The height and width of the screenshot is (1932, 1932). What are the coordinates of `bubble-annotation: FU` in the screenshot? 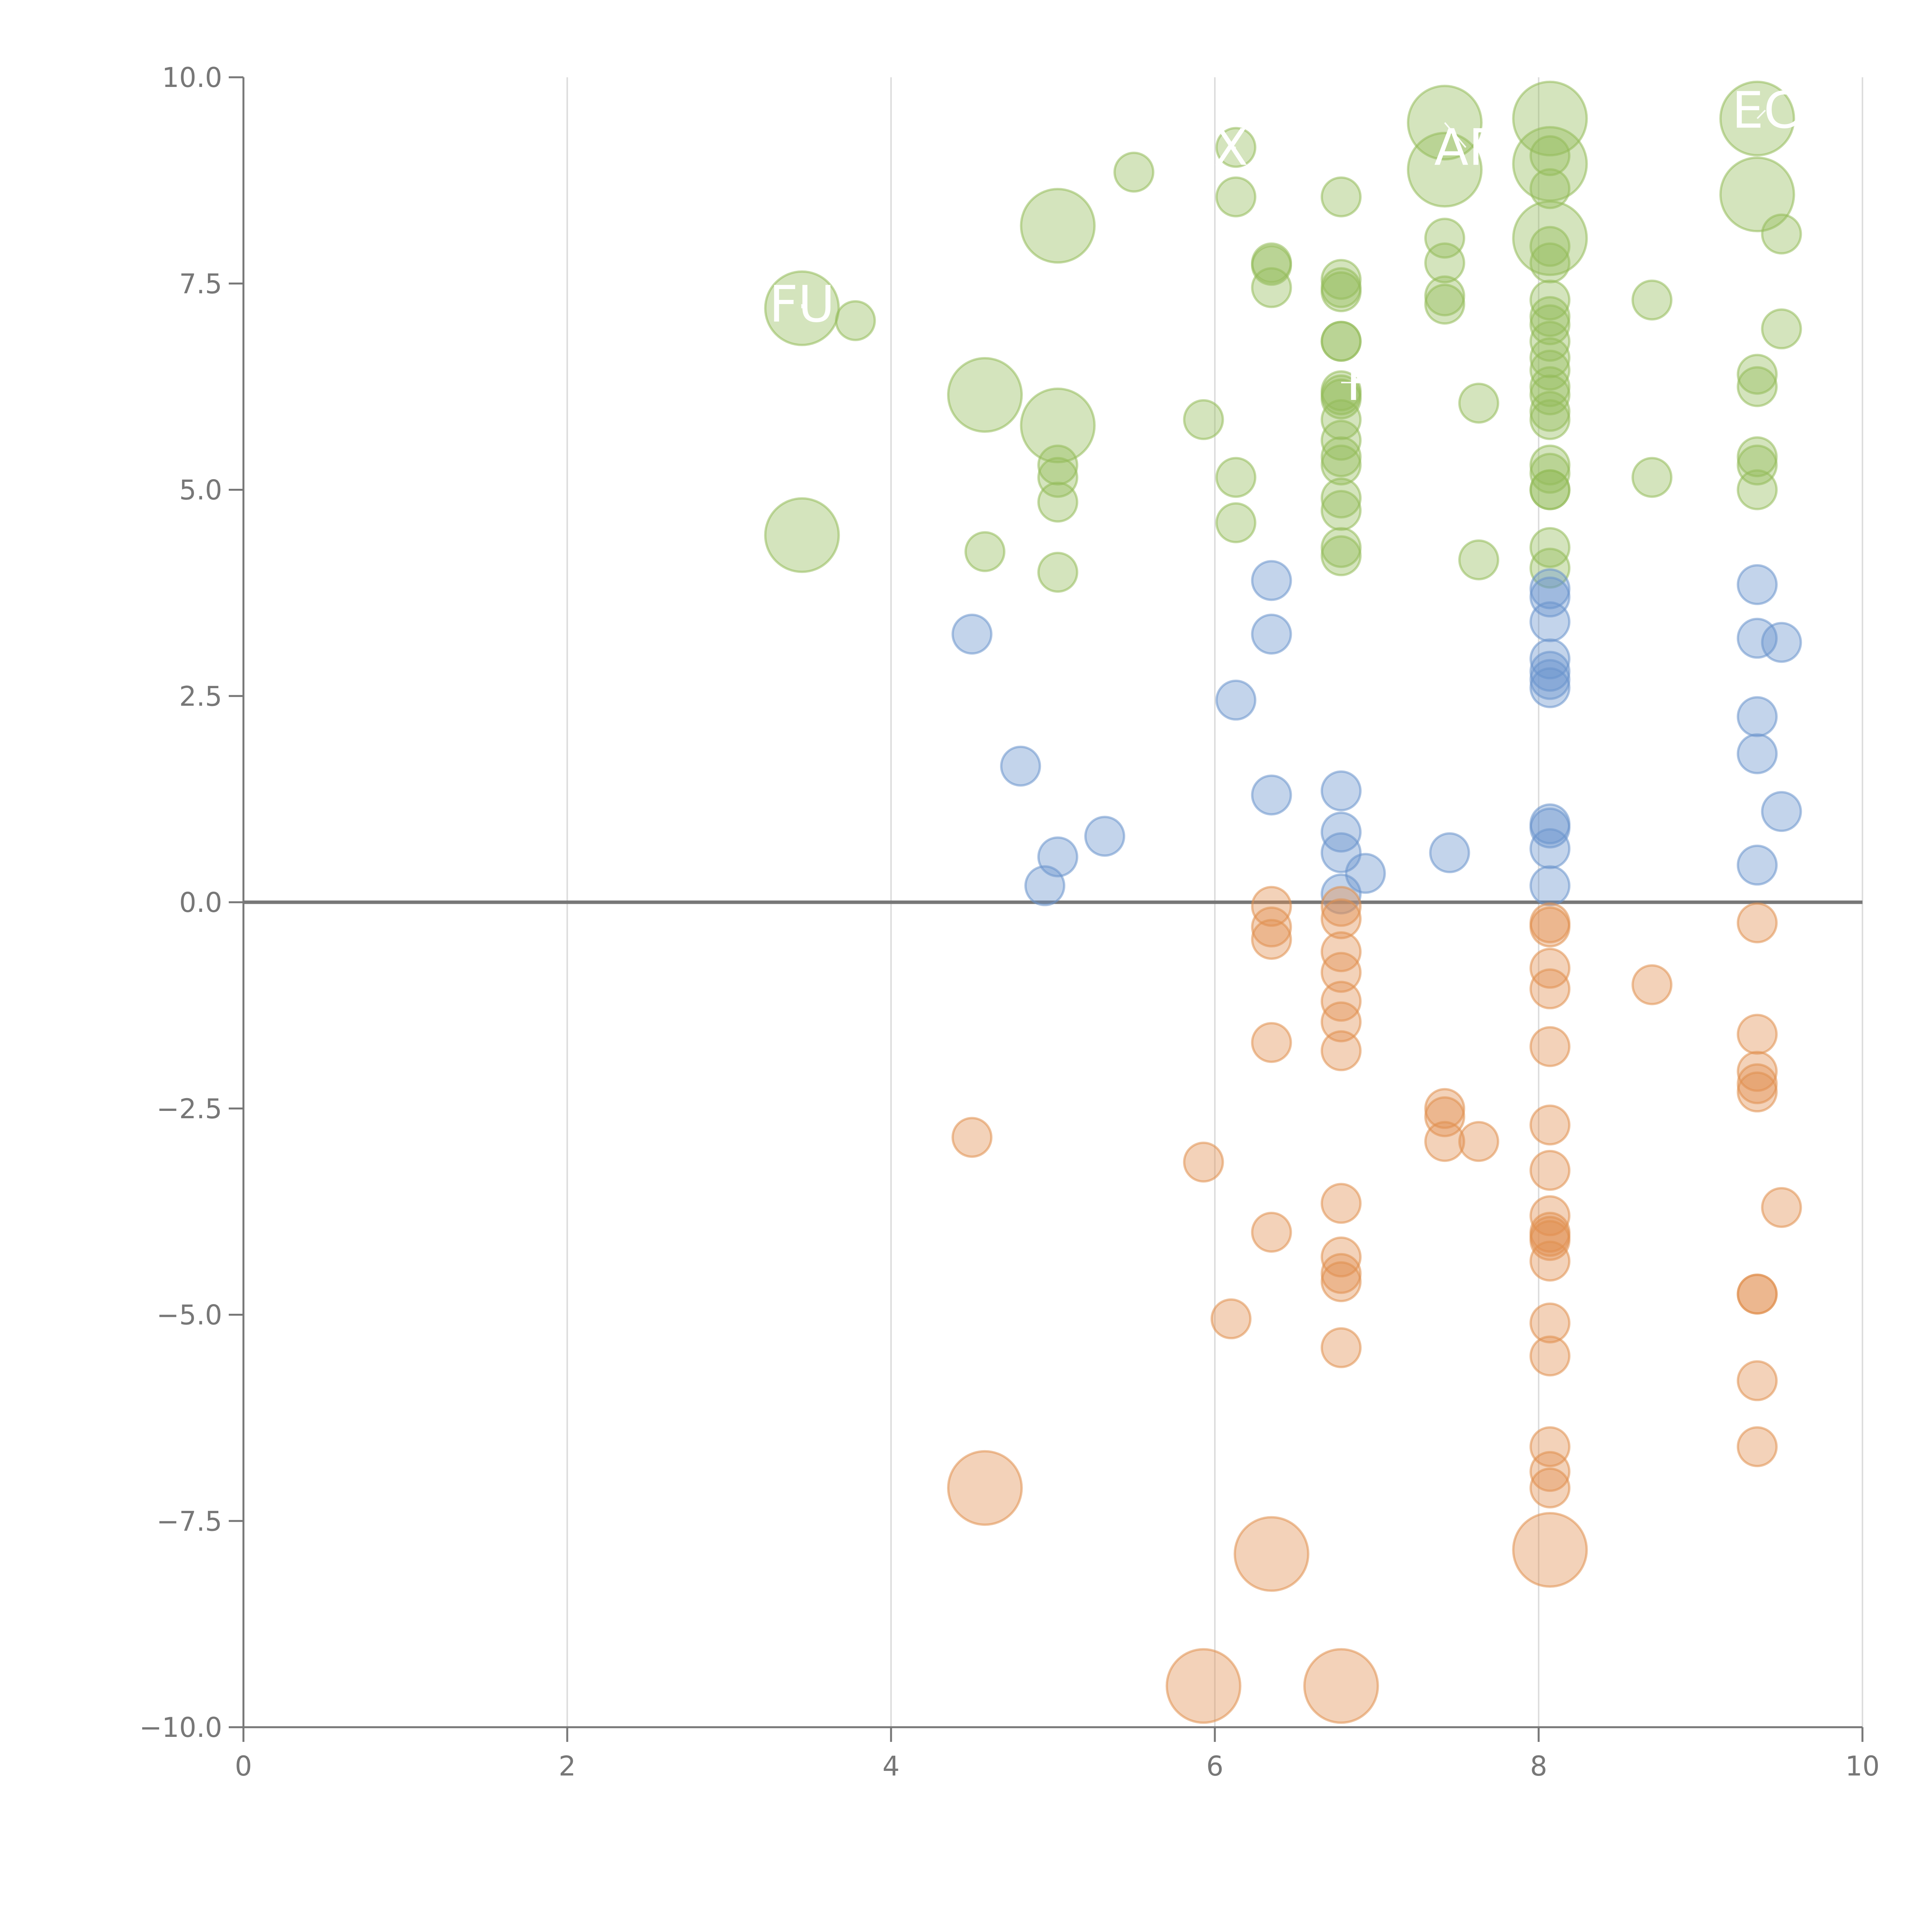 It's located at (802, 304).